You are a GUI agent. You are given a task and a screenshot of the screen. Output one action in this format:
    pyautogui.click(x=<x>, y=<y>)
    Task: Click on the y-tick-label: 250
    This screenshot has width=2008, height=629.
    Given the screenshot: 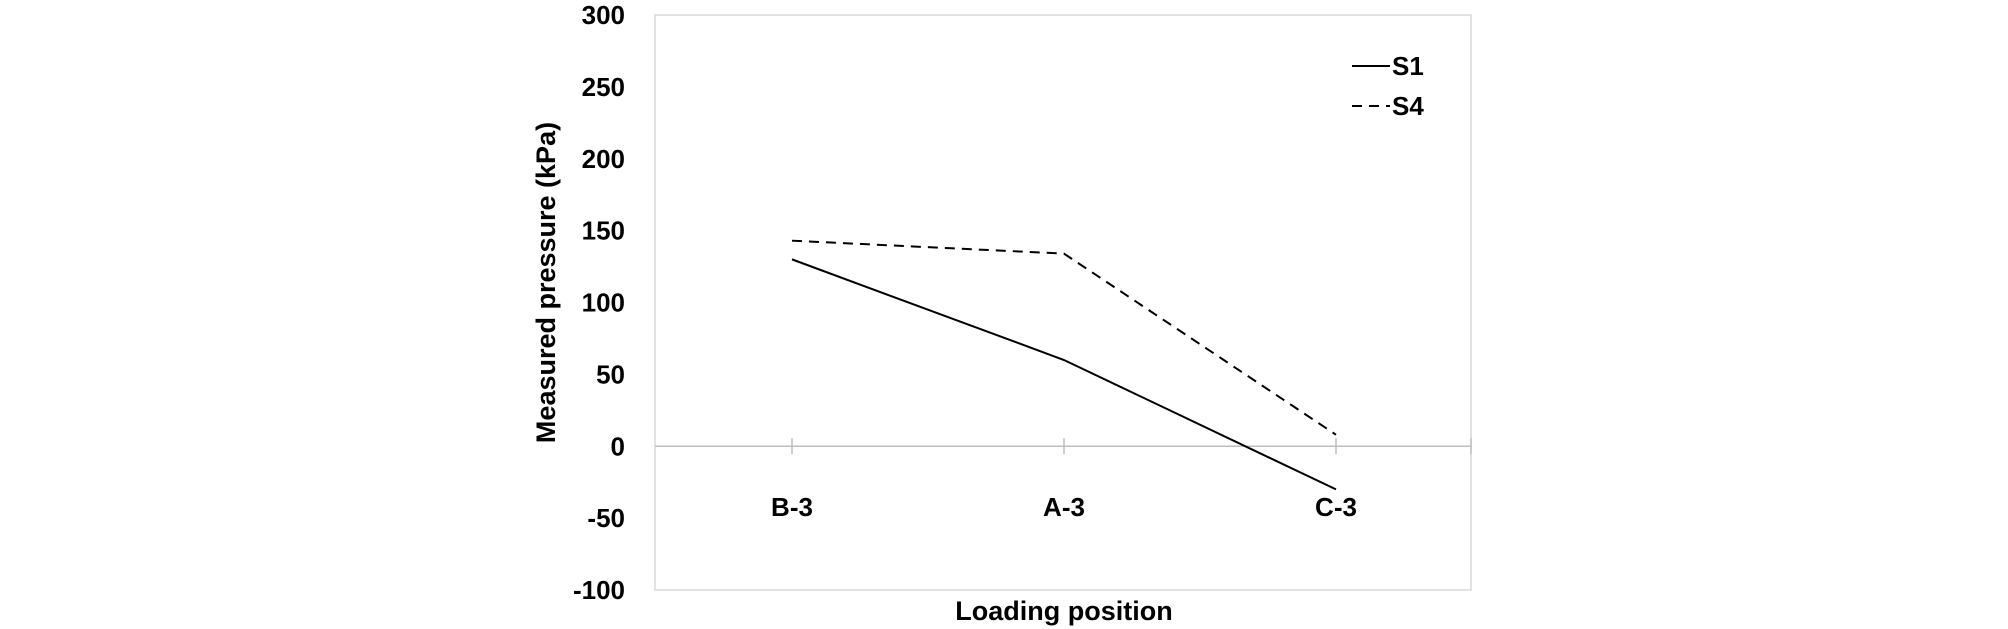 What is the action you would take?
    pyautogui.click(x=603, y=87)
    